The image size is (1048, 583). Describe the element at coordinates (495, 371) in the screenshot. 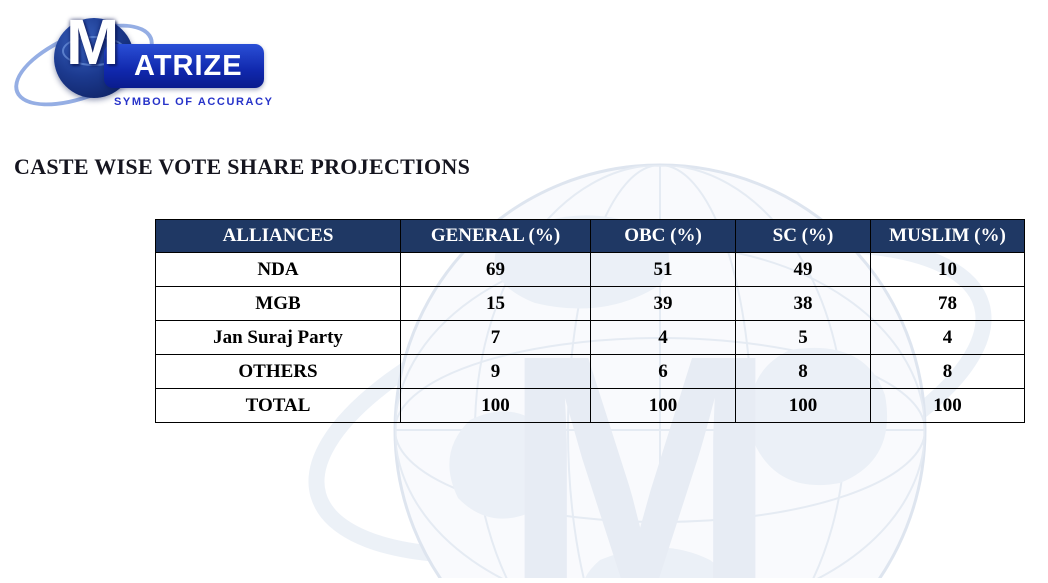

I see `table-cell: 9` at that location.